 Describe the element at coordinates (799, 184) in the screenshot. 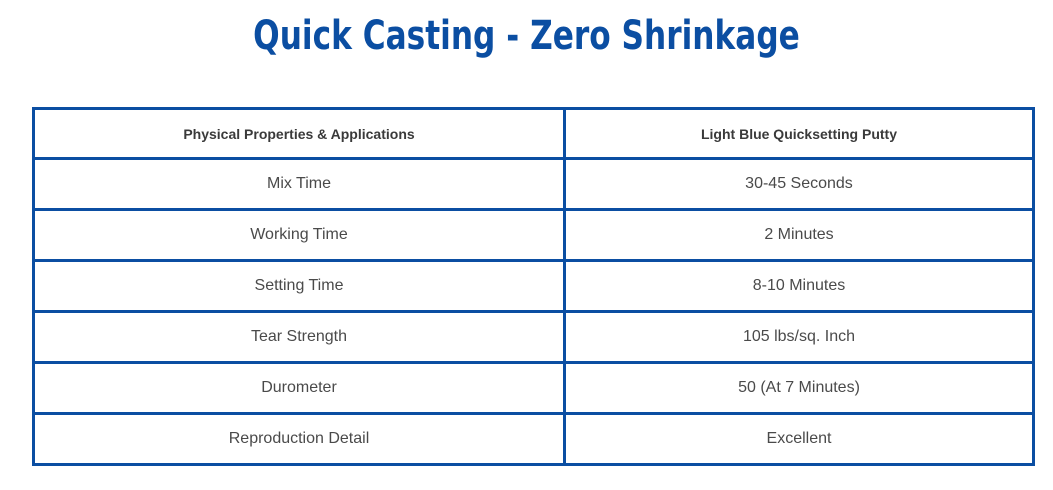

I see `property-value-cell: 30-45 Seconds` at that location.